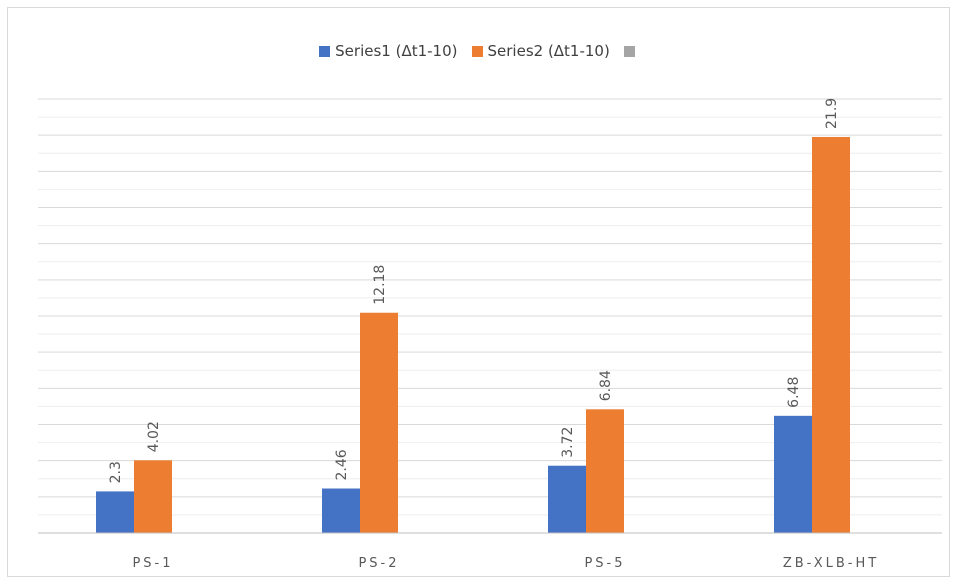  I want to click on legend-item-extra, so click(631, 51).